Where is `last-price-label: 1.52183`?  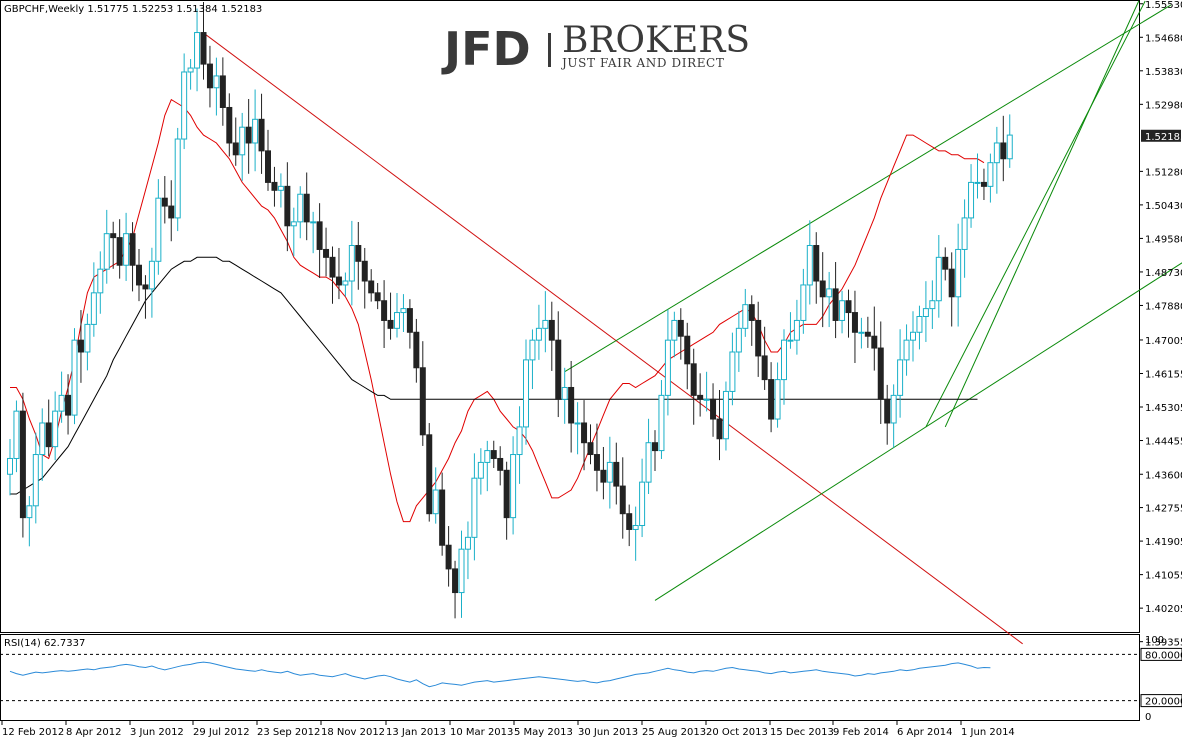
last-price-label: 1.52183 is located at coordinates (1163, 137).